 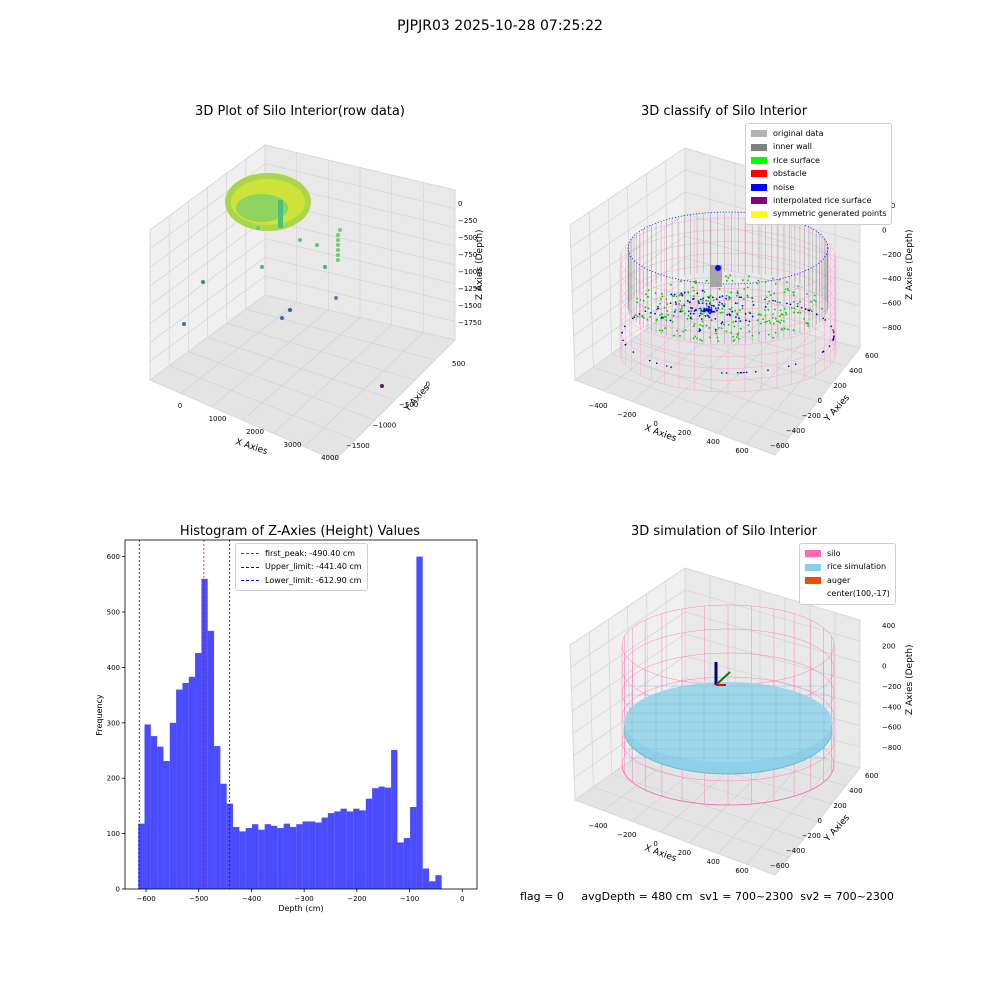 What do you see at coordinates (837, 409) in the screenshot?
I see `classify-y-axis-label: Y Axies` at bounding box center [837, 409].